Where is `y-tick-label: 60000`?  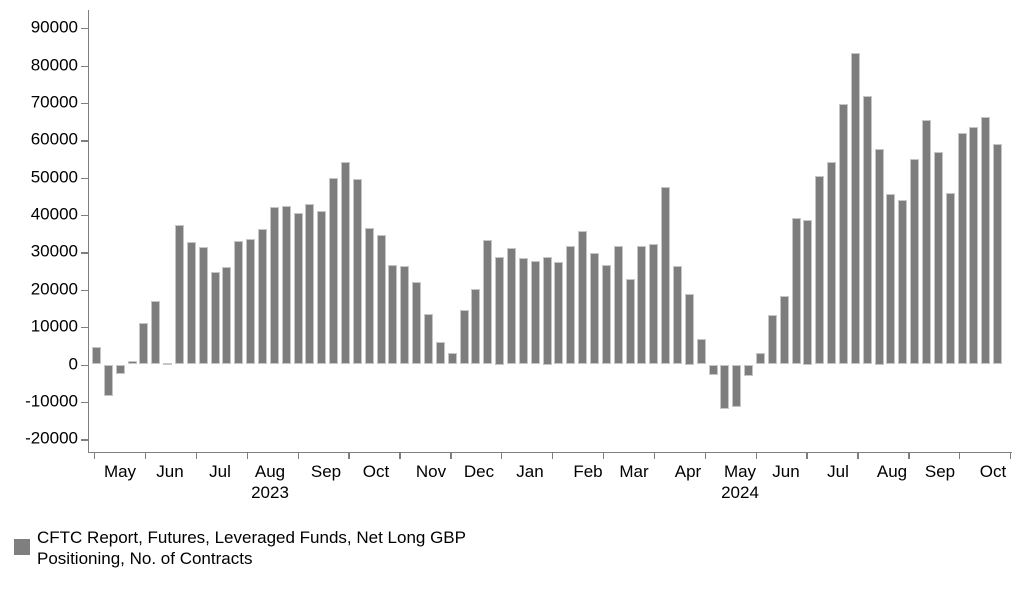 y-tick-label: 60000 is located at coordinates (54, 139).